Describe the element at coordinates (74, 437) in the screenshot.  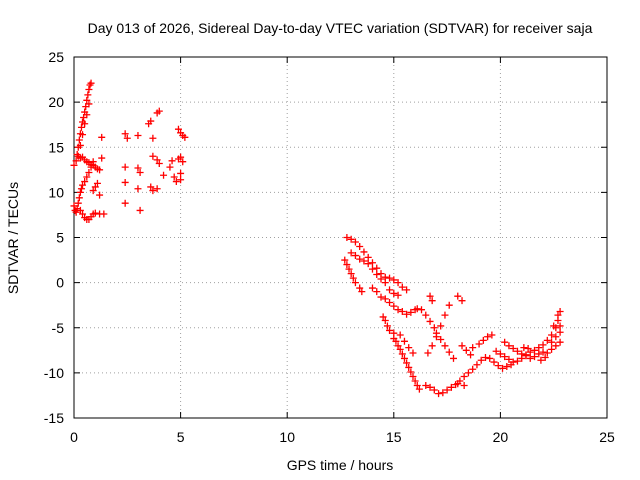
I see `x-tick-label: 0` at that location.